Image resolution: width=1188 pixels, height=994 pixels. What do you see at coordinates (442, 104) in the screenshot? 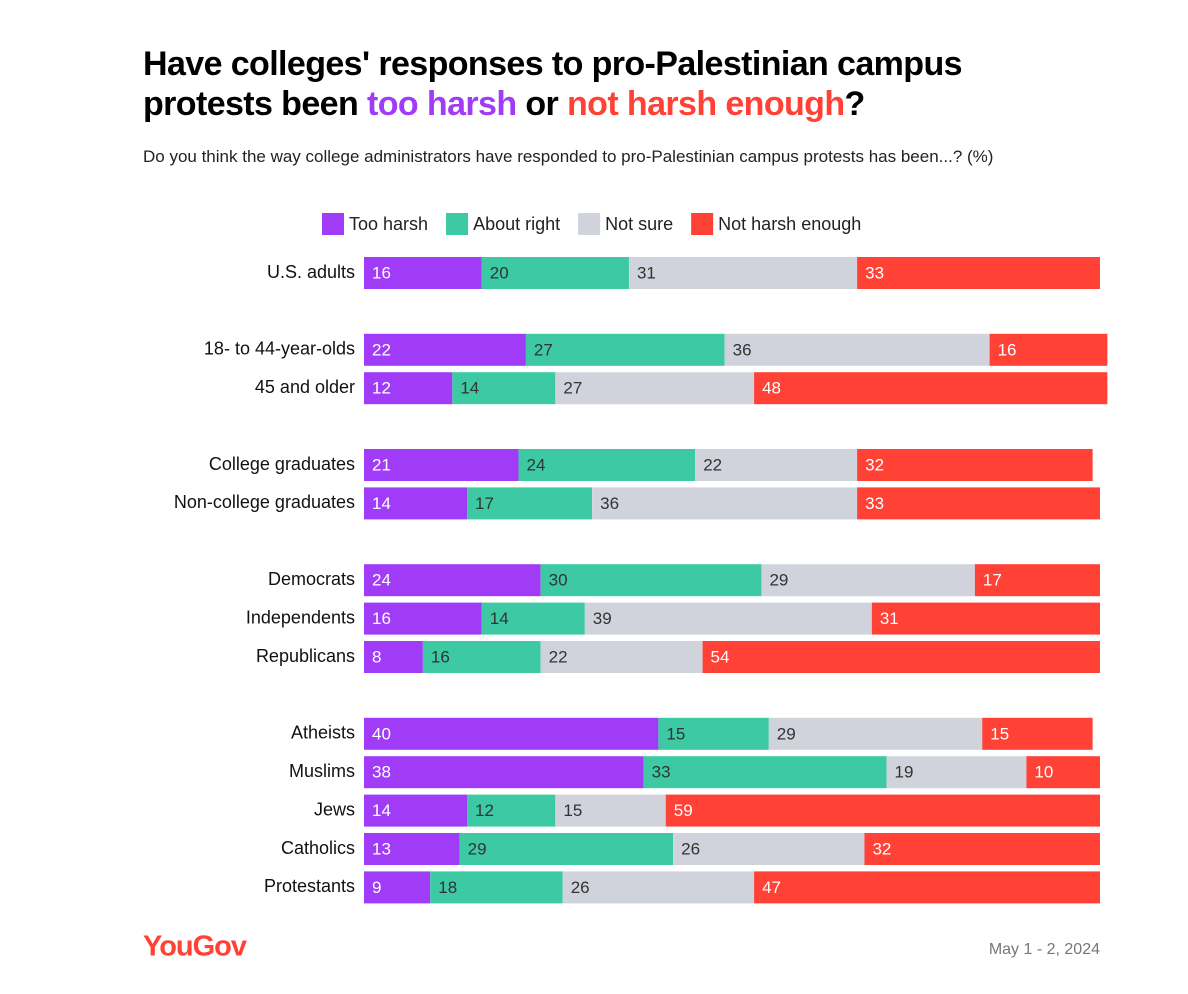
I see `title-part: too harsh` at bounding box center [442, 104].